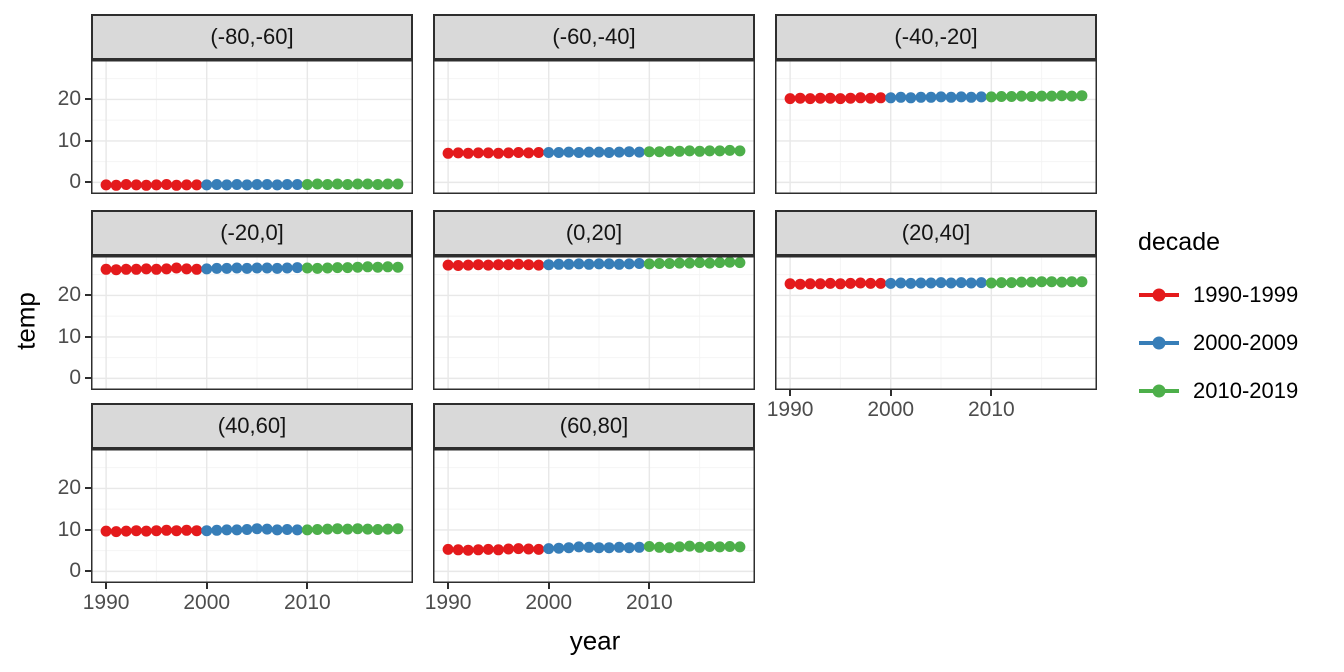  I want to click on facet-strip: (-20,0], so click(252, 233).